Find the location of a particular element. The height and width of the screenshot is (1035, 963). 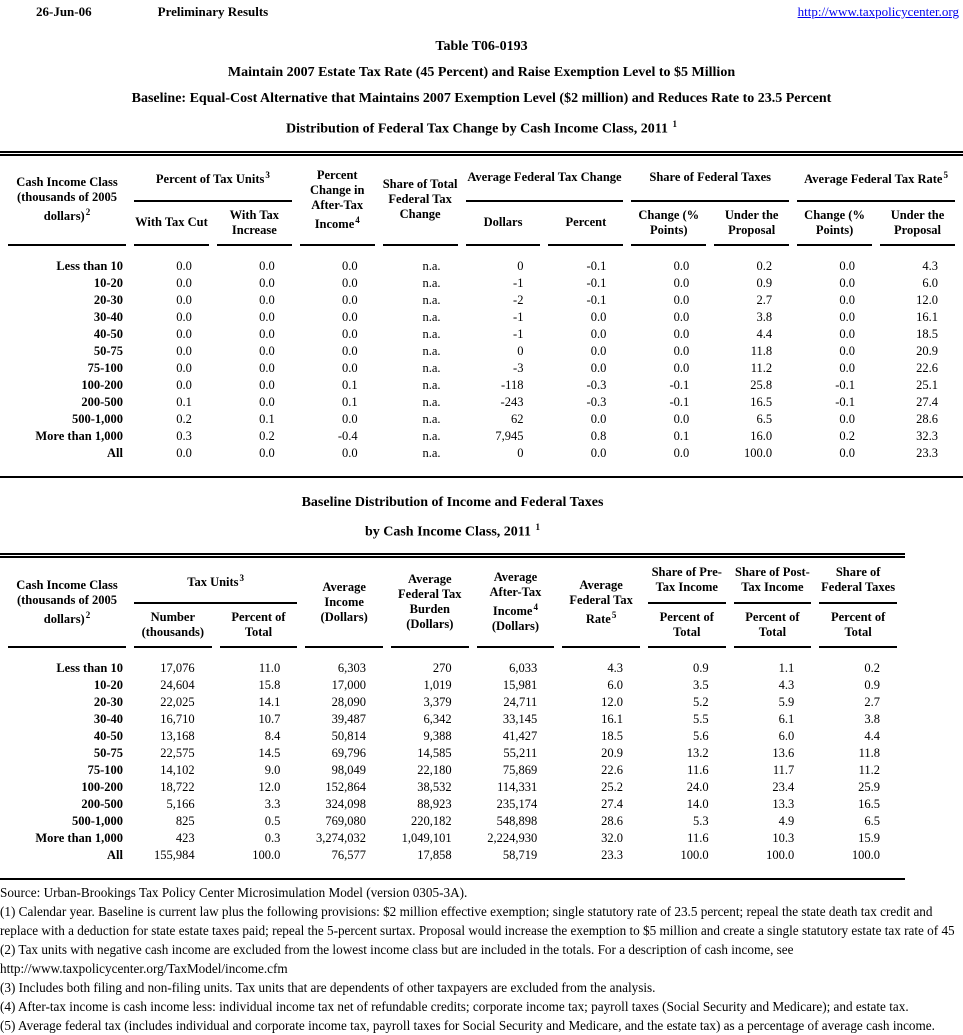

cell: 5.6 is located at coordinates (700, 736).